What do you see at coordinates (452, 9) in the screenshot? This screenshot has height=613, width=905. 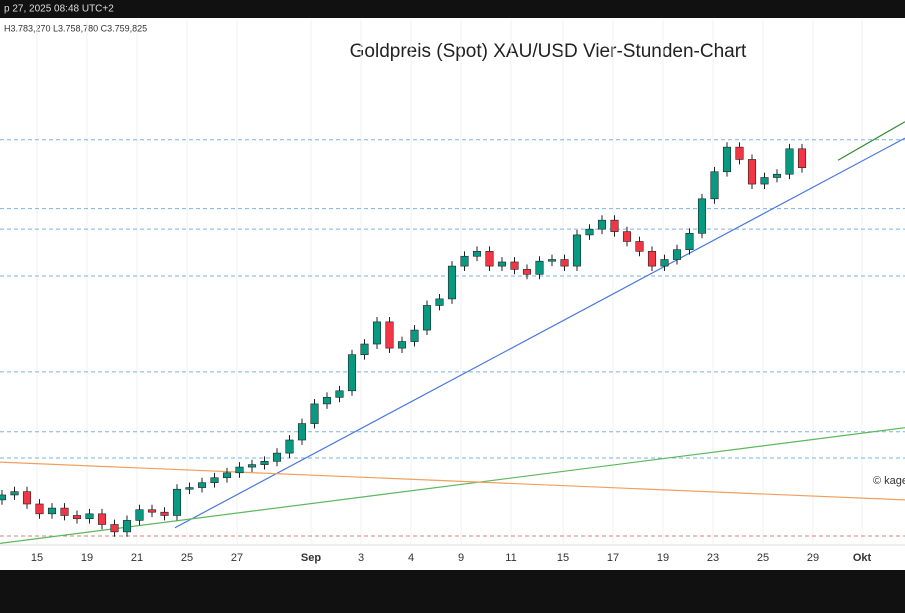 I see `top-bar` at bounding box center [452, 9].